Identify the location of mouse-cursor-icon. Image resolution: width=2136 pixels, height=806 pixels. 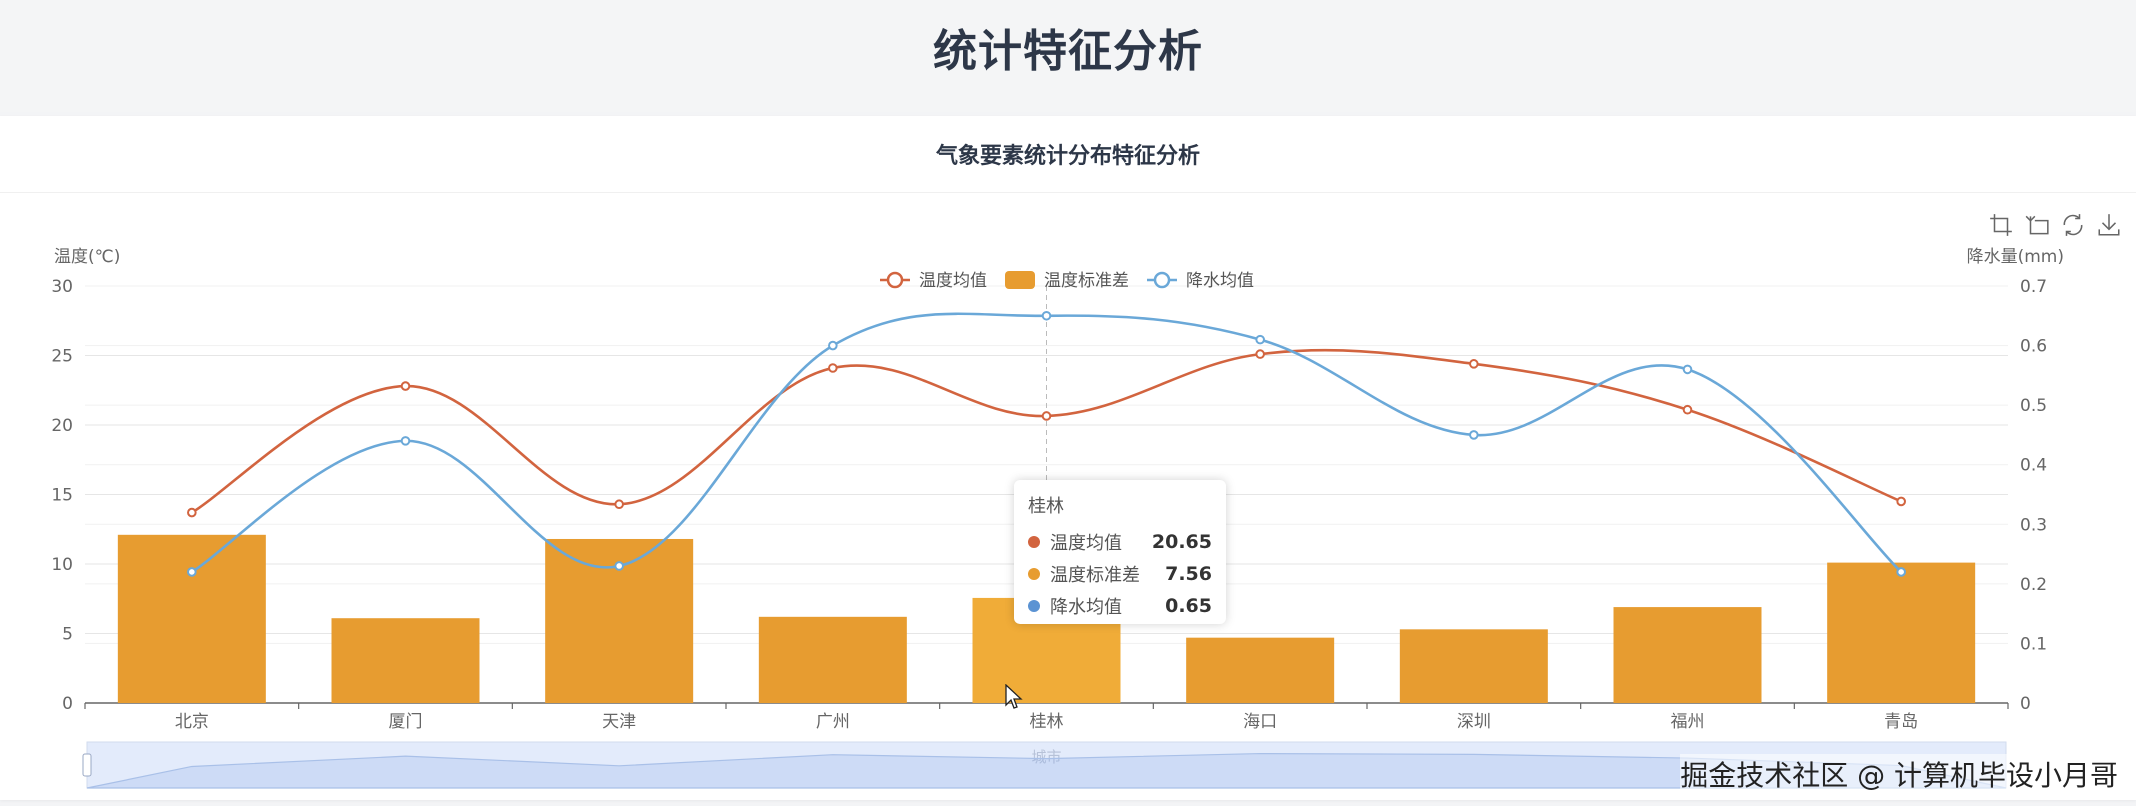
(1014, 696).